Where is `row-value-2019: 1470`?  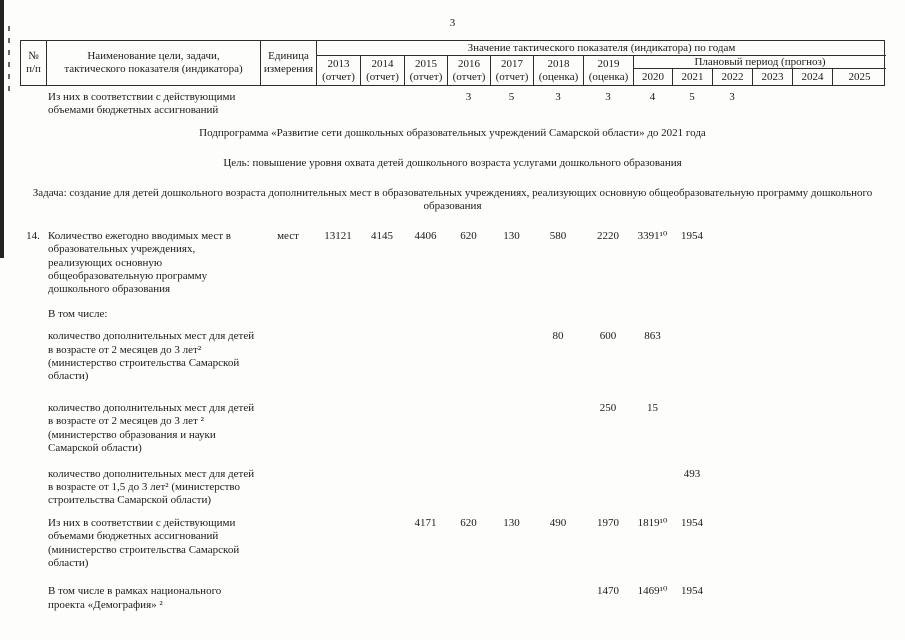
row-value-2019: 1470 is located at coordinates (608, 591).